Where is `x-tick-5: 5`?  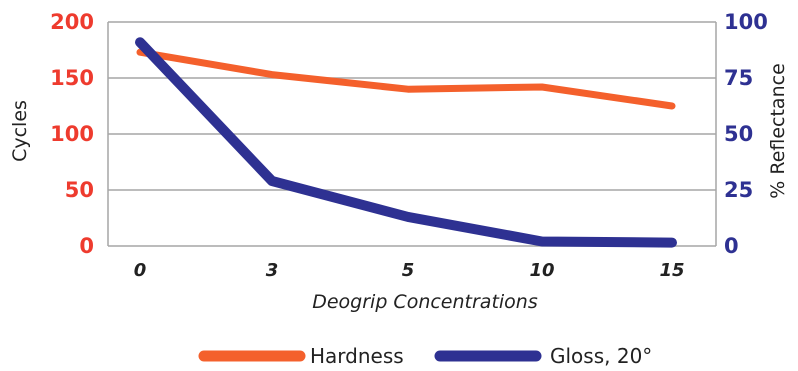 x-tick-5: 5 is located at coordinates (408, 270).